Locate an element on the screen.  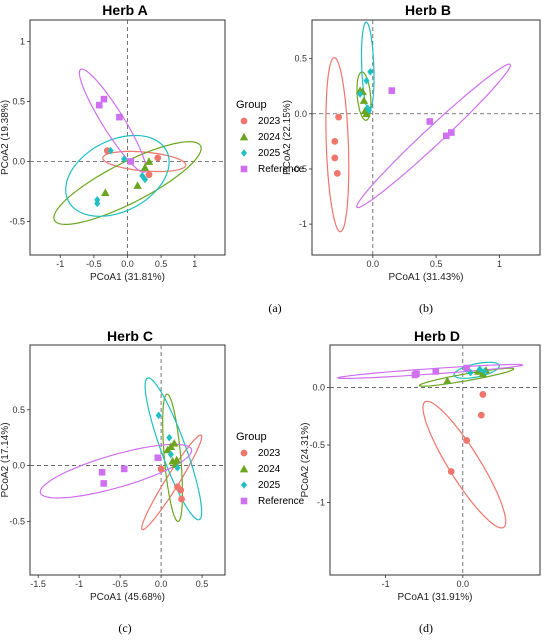
legend-label-2023: 2023 is located at coordinates (269, 453).